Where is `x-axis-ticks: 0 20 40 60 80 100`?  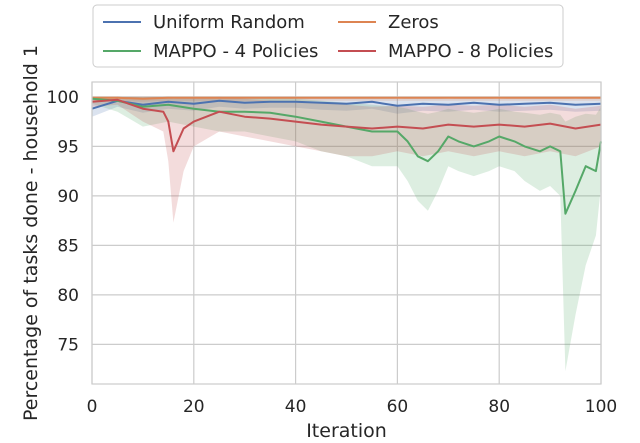
x-axis-ticks: 0 20 40 60 80 100 is located at coordinates (352, 407).